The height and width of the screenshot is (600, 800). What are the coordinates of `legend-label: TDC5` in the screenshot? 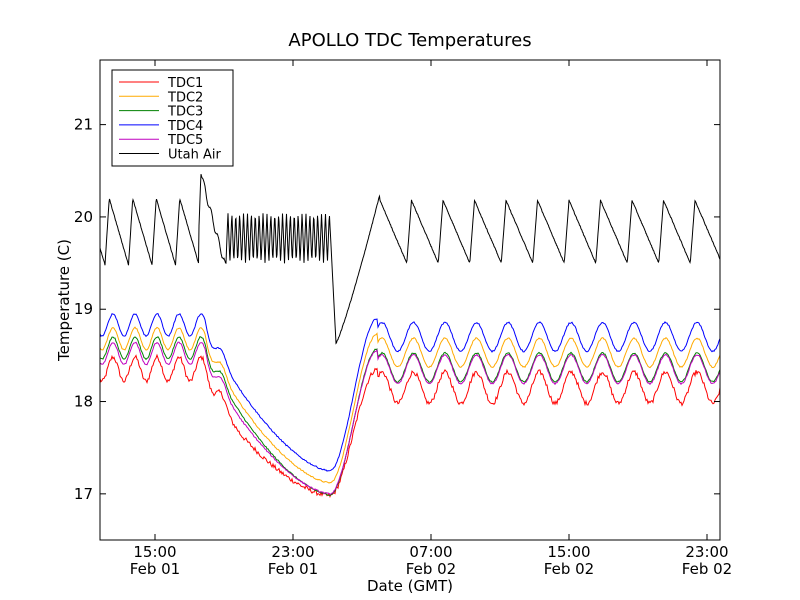 It's located at (185, 140).